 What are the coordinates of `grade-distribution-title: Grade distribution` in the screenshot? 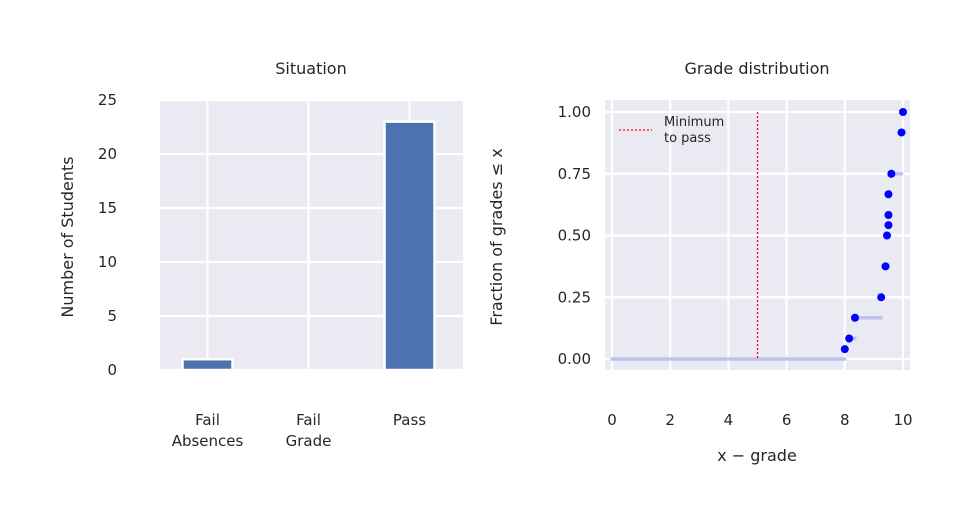 It's located at (756, 68).